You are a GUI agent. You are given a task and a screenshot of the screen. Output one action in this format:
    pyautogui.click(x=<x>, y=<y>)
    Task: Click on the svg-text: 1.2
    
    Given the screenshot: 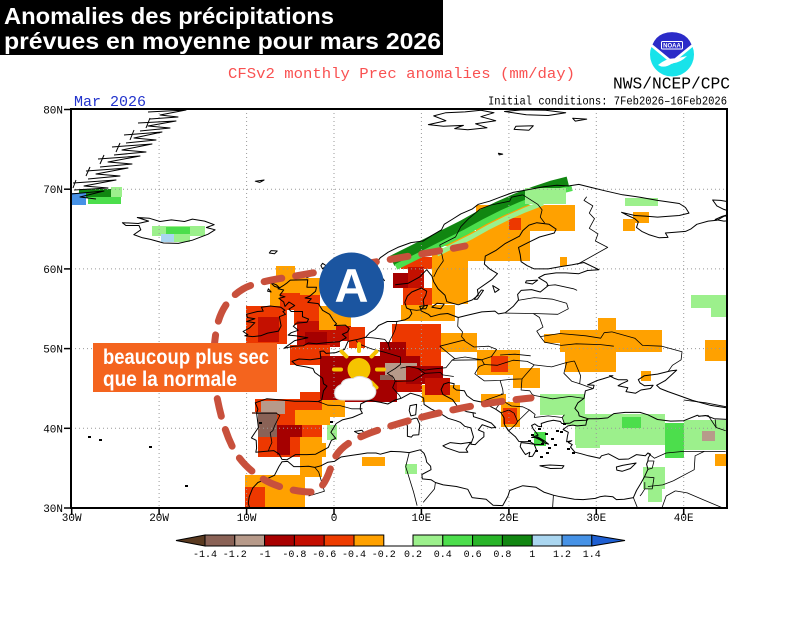 What is the action you would take?
    pyautogui.click(x=562, y=555)
    